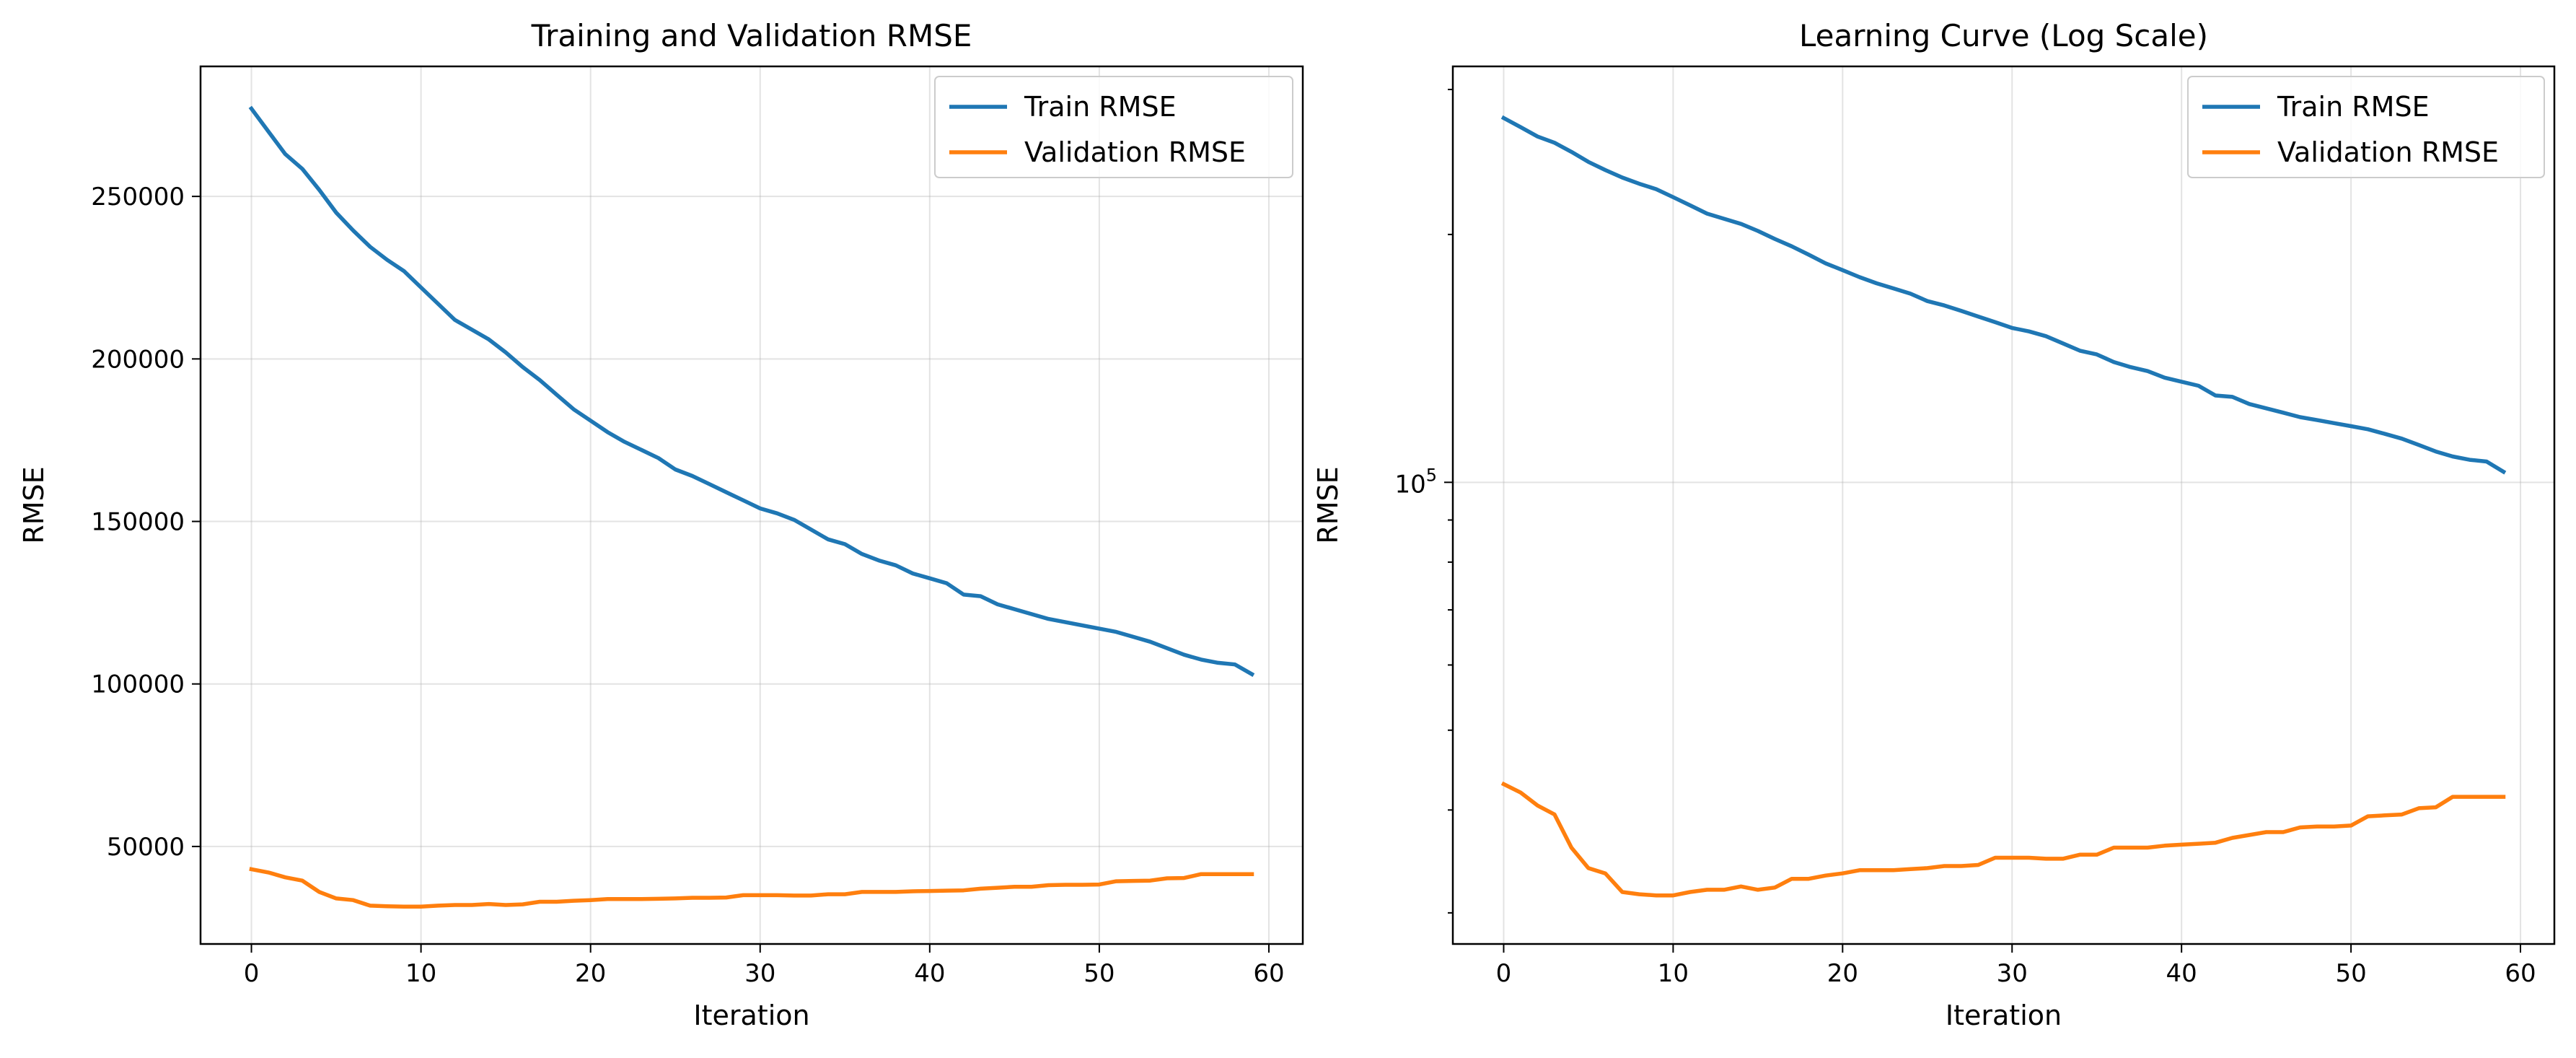  I want to click on chart-title: Learning Curve (Log Scale), so click(2003, 35).